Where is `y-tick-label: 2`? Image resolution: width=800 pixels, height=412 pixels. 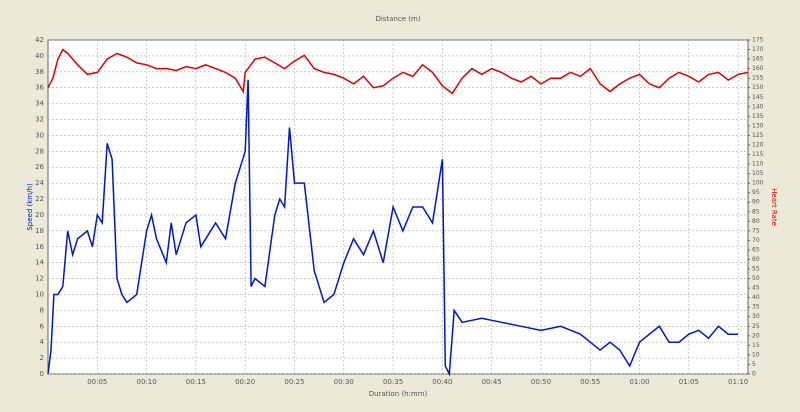 y-tick-label: 2 is located at coordinates (42, 358).